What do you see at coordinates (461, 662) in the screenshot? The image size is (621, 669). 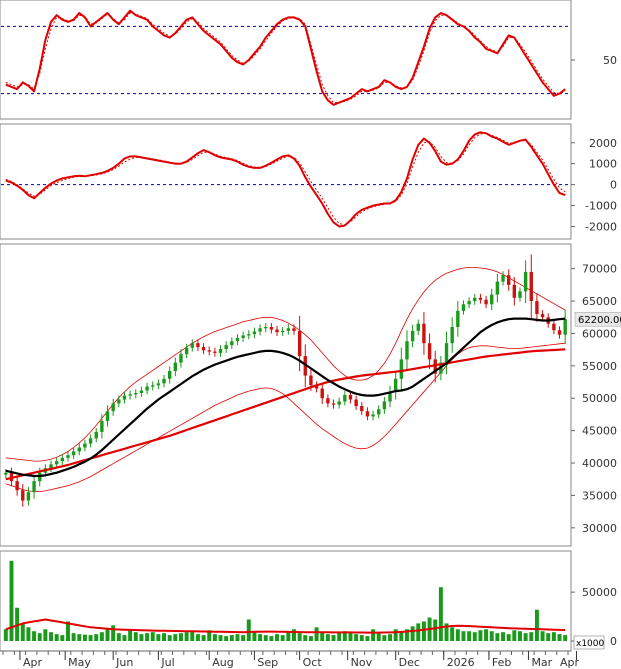 I see `x-axis-label: 2026` at bounding box center [461, 662].